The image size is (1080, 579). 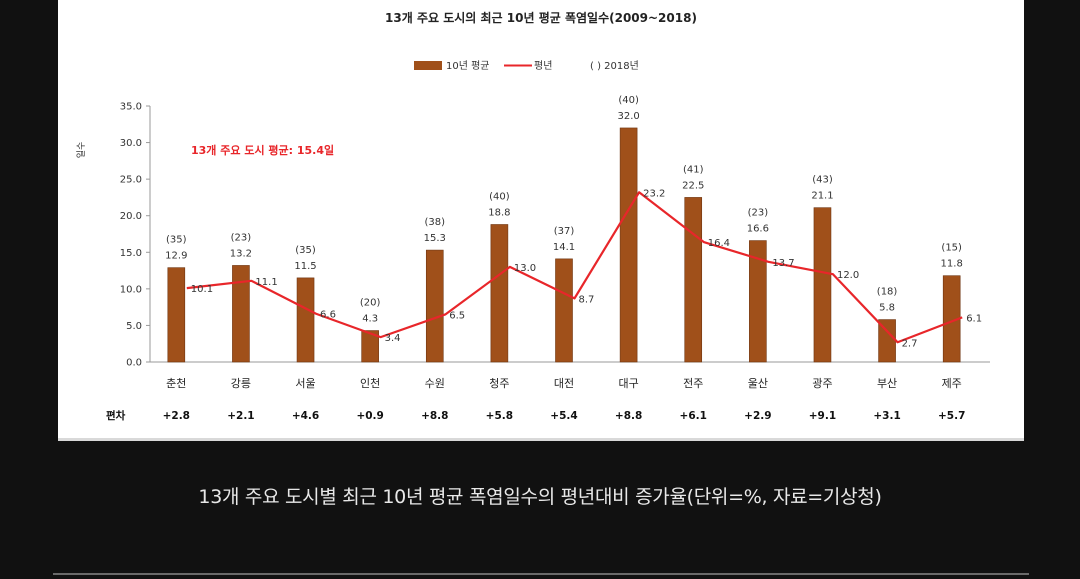 What do you see at coordinates (974, 318) in the screenshot?
I see `line-value-label: 6.1` at bounding box center [974, 318].